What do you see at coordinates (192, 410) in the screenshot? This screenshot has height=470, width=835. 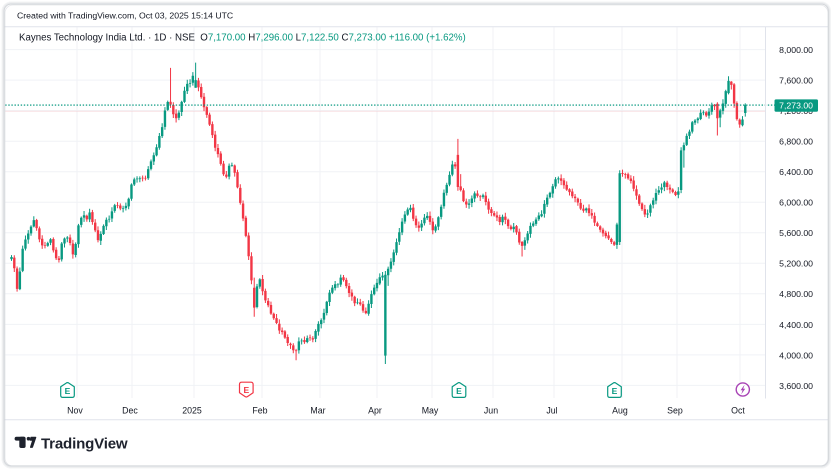 I see `svg-text: 2025` at bounding box center [192, 410].